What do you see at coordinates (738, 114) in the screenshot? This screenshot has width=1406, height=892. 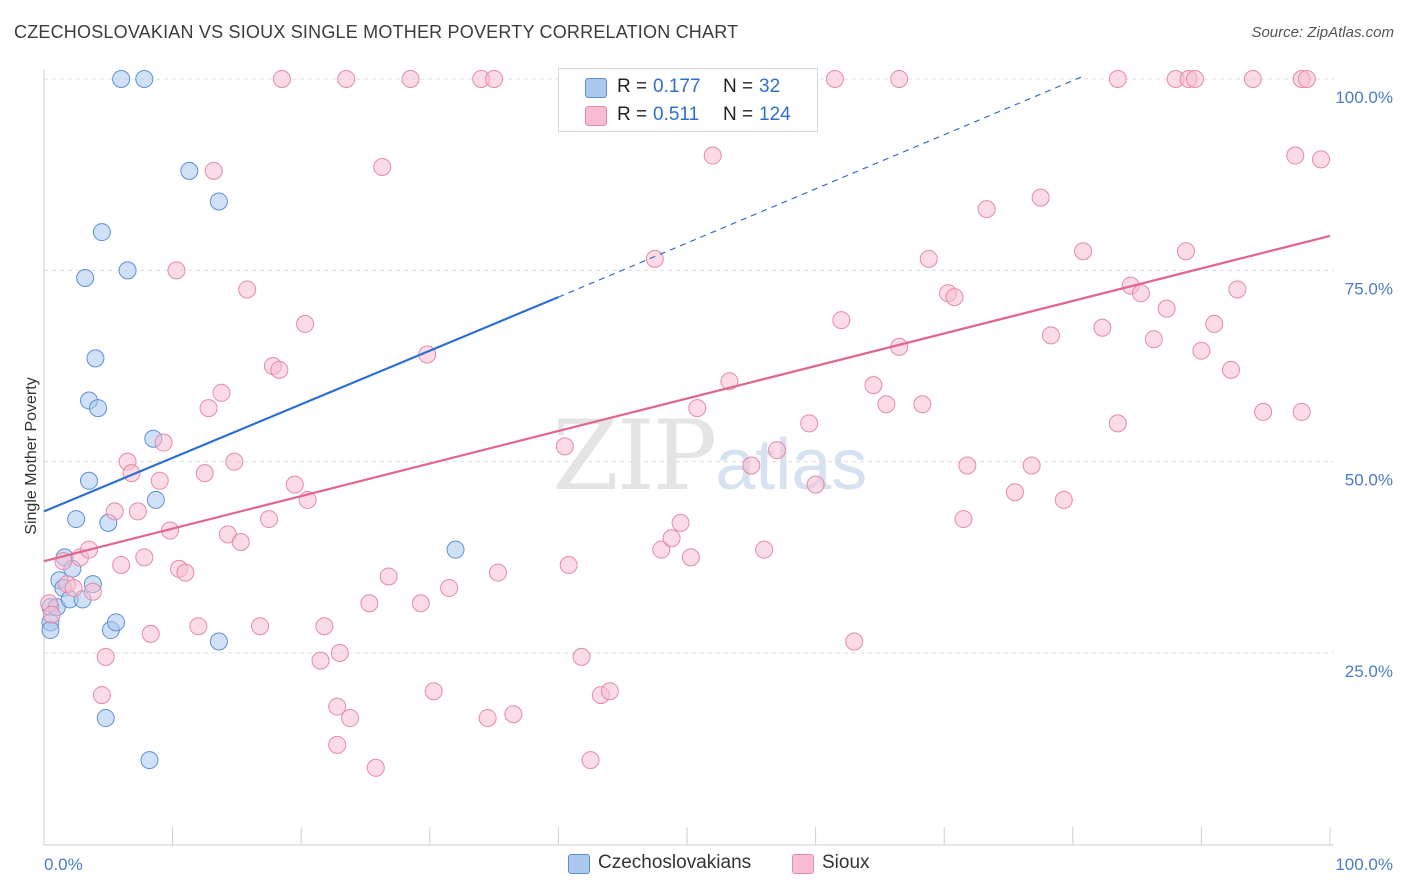 I see `legend-n-label: N =` at bounding box center [738, 114].